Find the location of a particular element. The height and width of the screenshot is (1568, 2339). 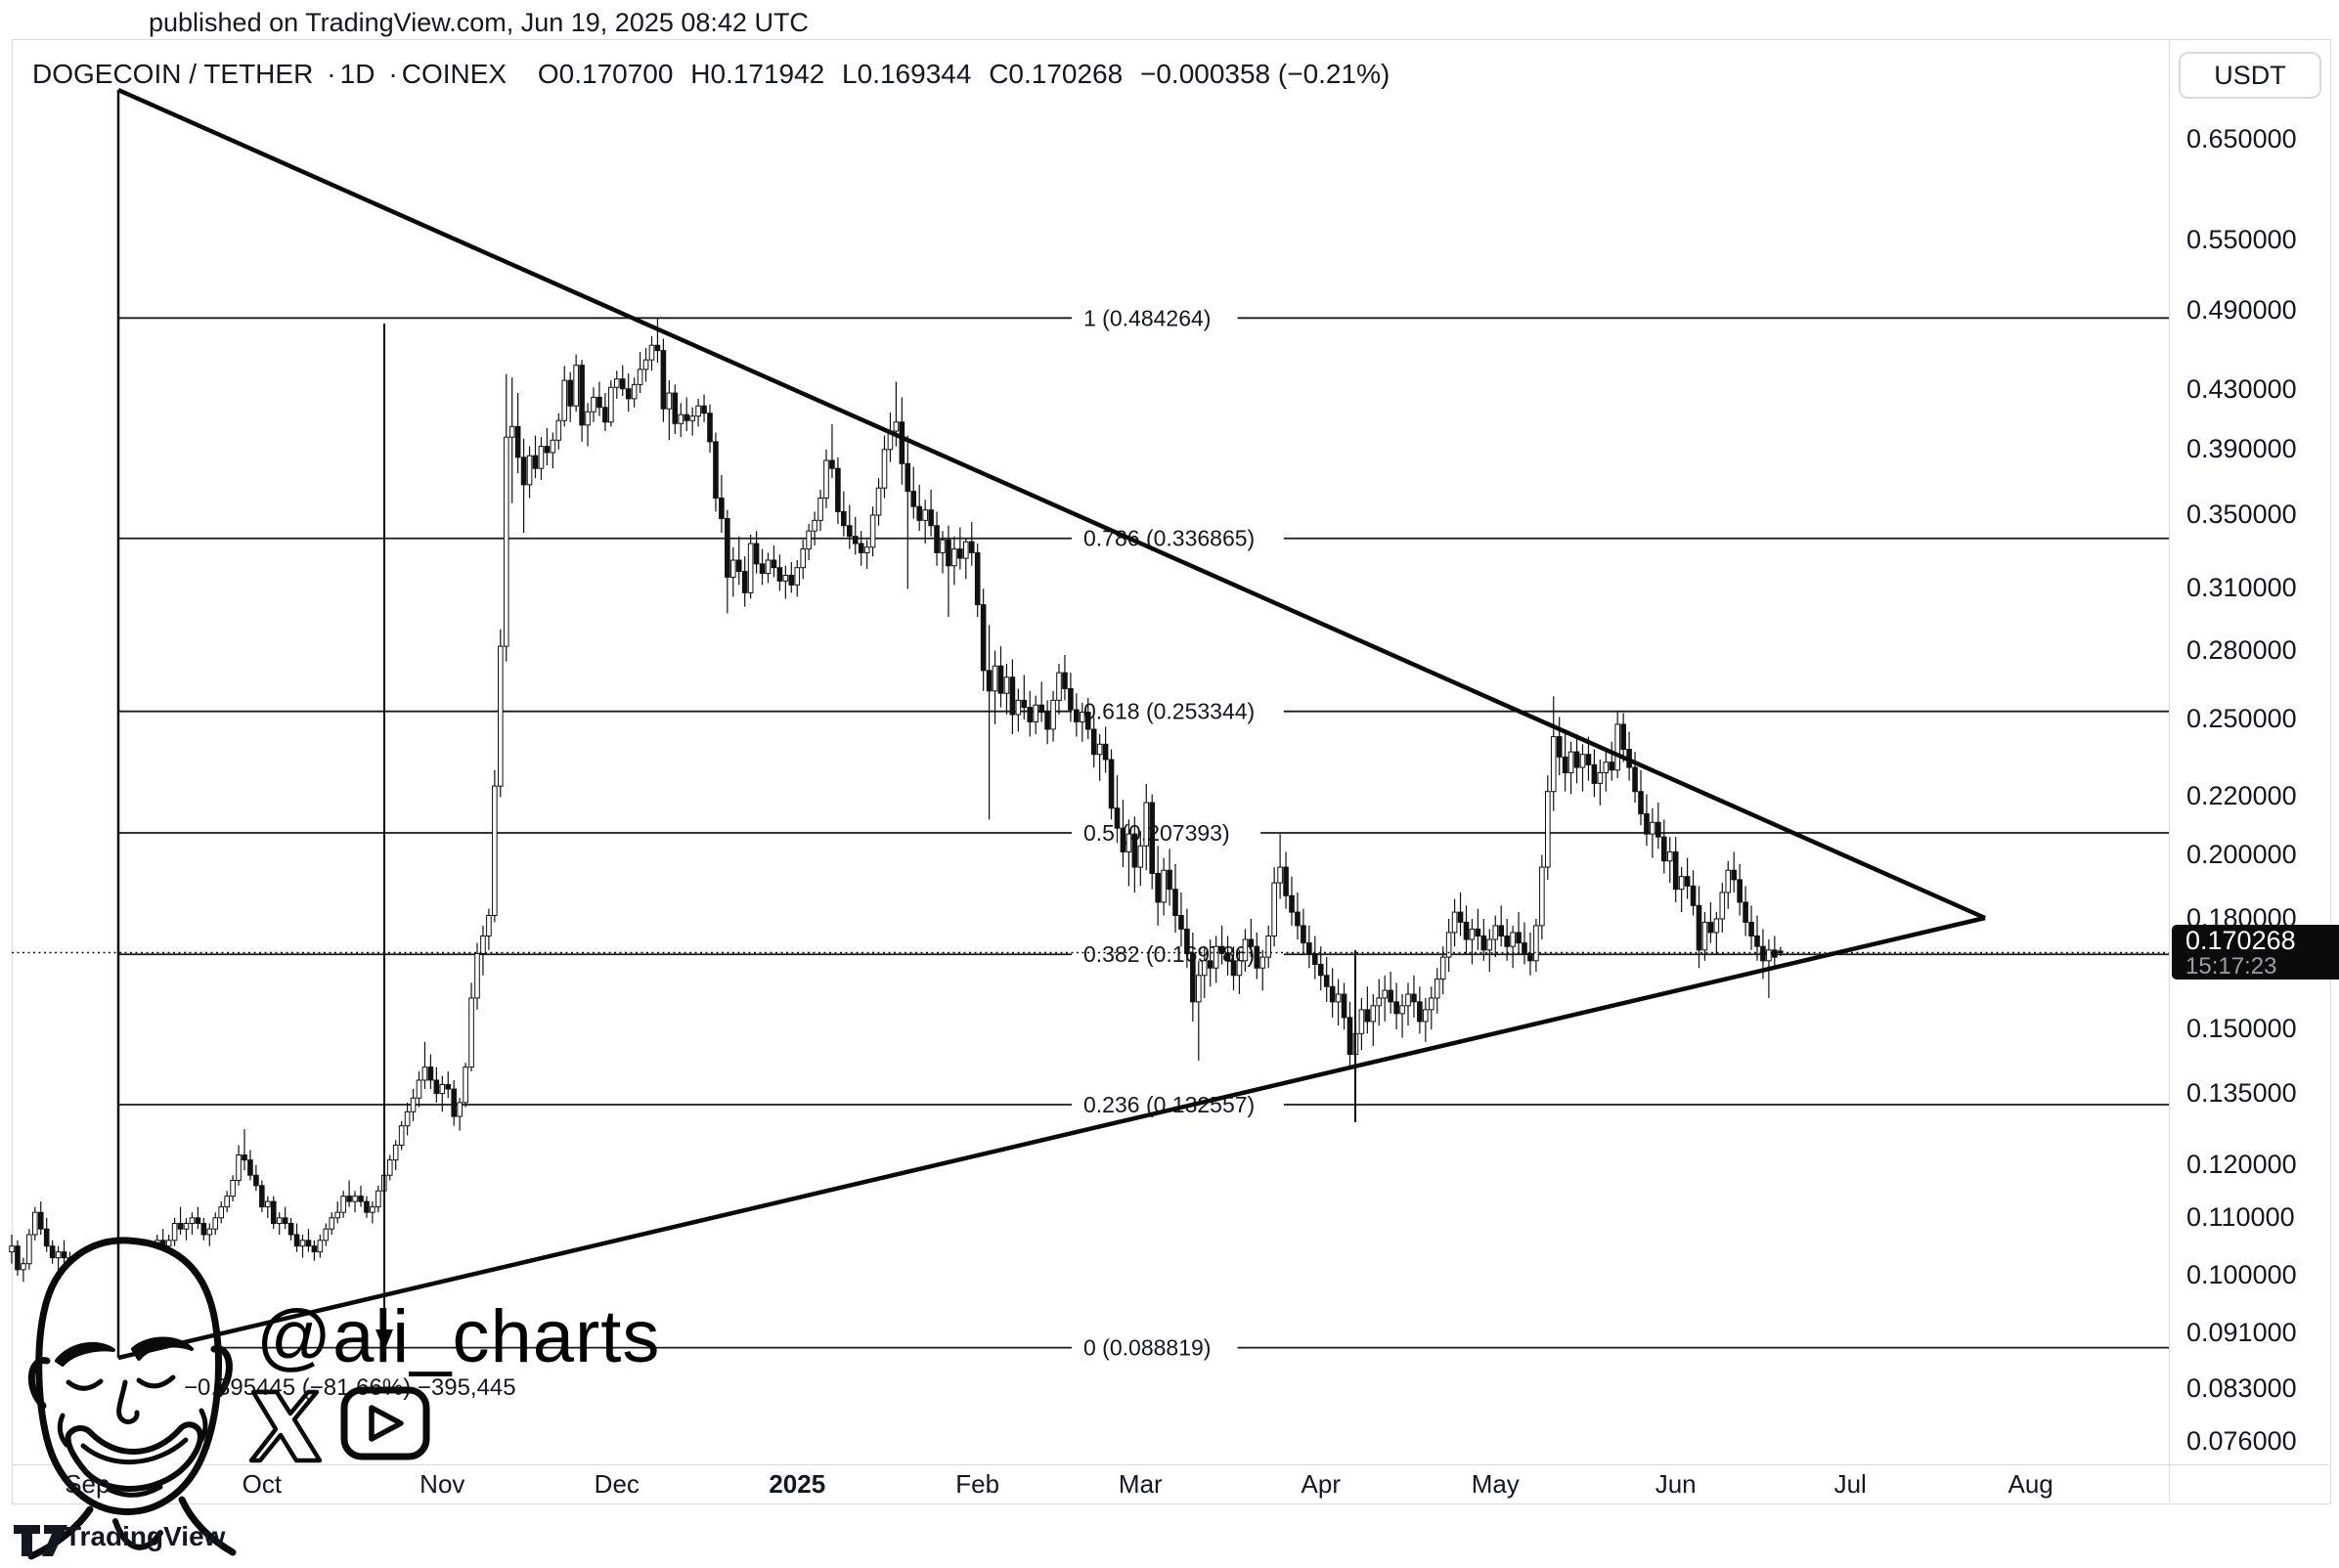

price-tick-label: 0.150000 is located at coordinates (2241, 1029).